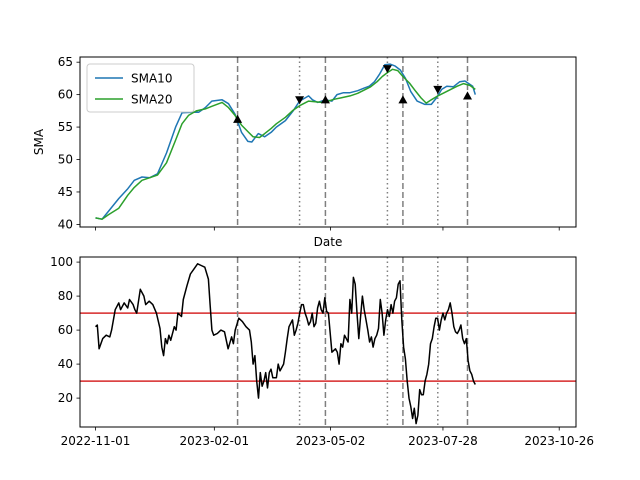  Describe the element at coordinates (151, 100) in the screenshot. I see `legend-label-sma20: SMA20` at that location.